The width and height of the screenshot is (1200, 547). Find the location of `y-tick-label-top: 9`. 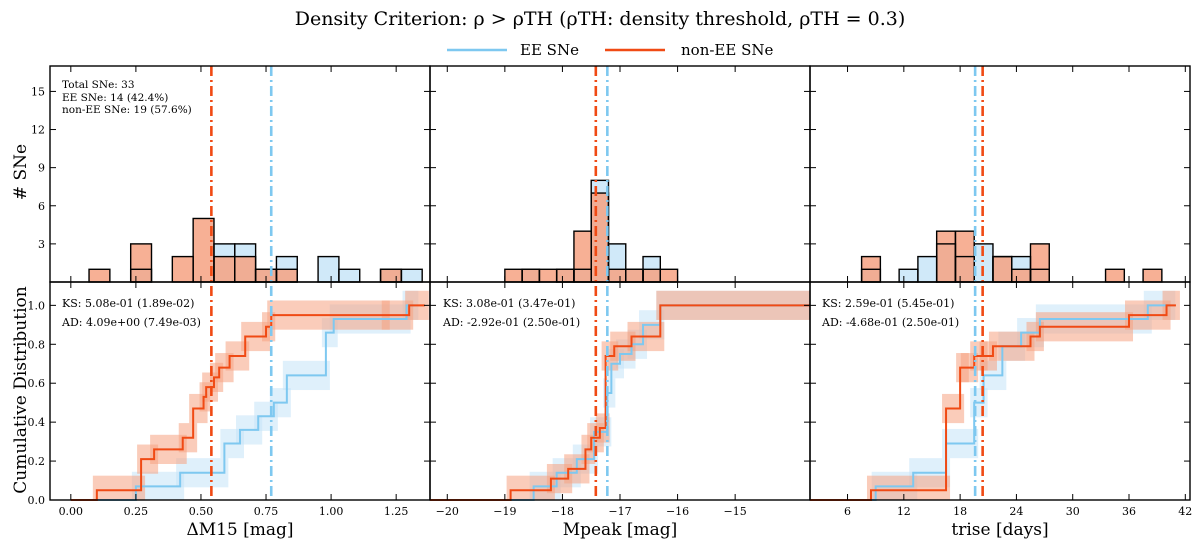

y-tick-label-top: 9 is located at coordinates (41, 168).